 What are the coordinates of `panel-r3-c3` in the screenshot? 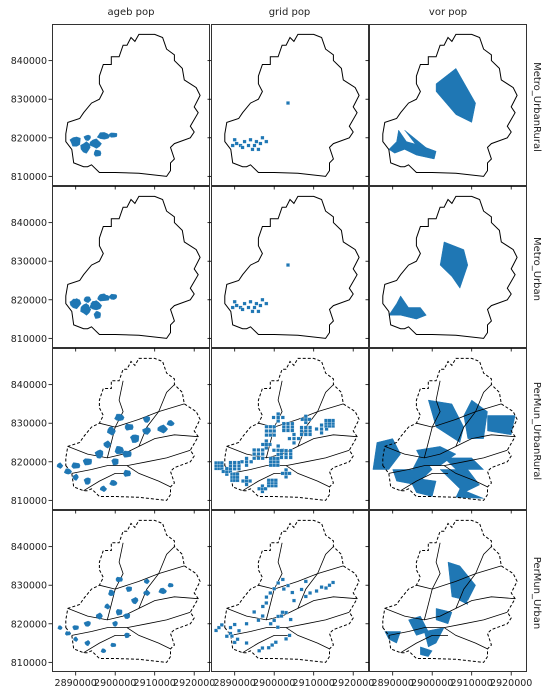 It's located at (448, 429).